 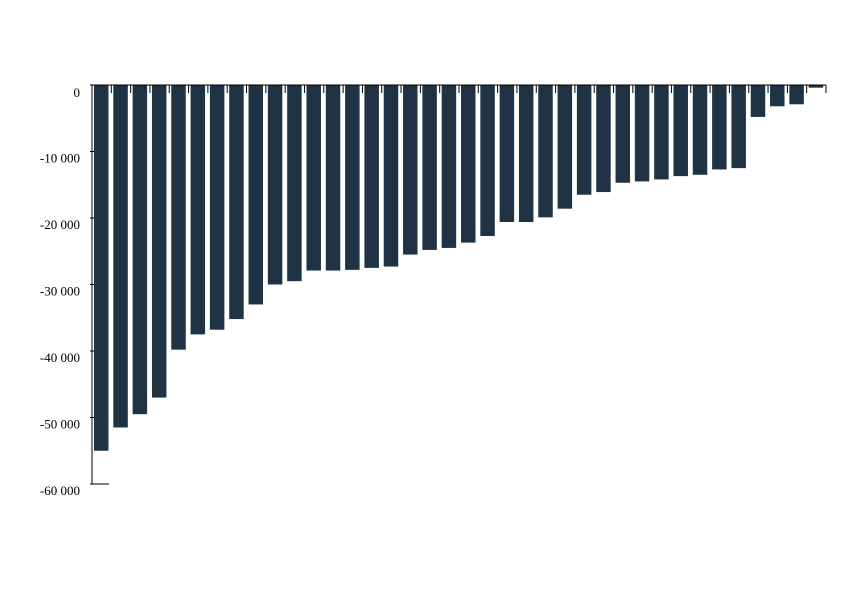 I want to click on y-tick-label: -30 000, so click(x=60, y=291).